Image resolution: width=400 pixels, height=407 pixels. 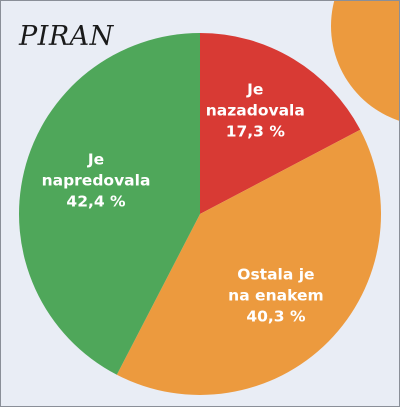 I want to click on pie-slice-label: Je napredovala 42,4 %, so click(x=96, y=181).